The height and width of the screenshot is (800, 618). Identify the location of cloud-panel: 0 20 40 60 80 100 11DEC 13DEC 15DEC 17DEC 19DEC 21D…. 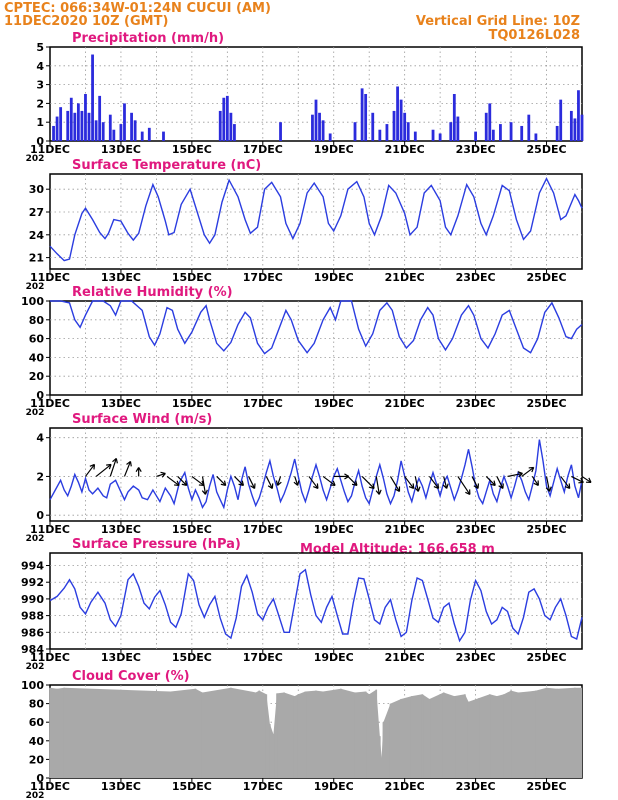
(302, 734).